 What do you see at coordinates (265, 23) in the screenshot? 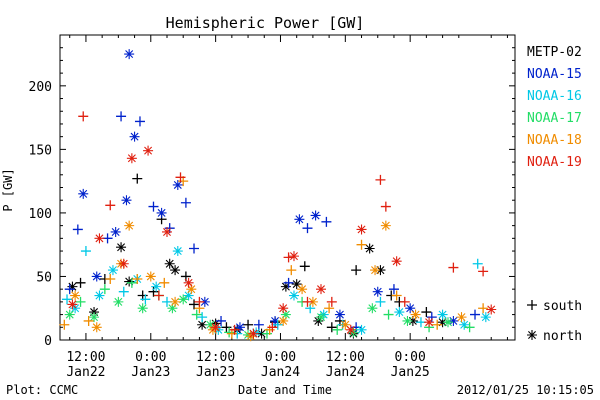
I see `chart-title: Hemispheric Power [GW]` at bounding box center [265, 23].